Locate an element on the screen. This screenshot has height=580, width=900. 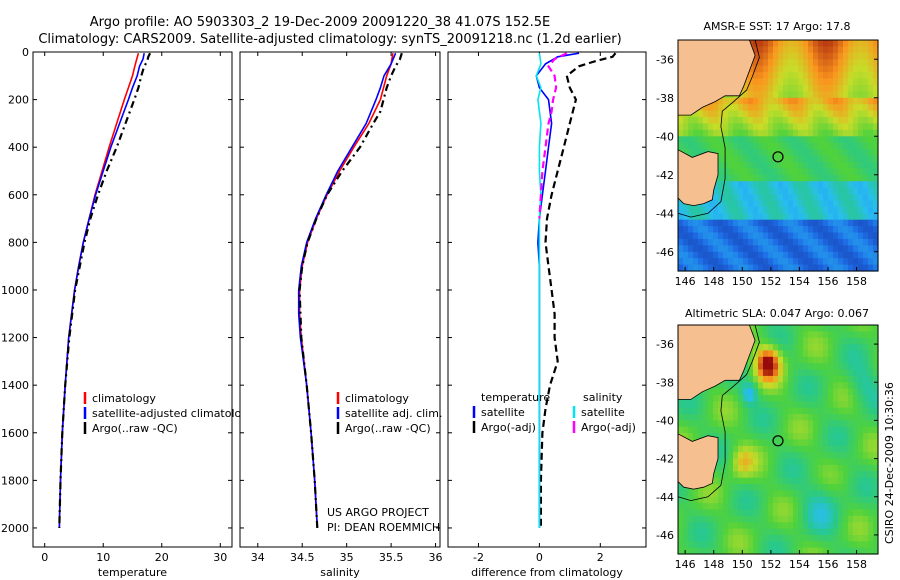
shelf-contour is located at coordinates (718, 413).